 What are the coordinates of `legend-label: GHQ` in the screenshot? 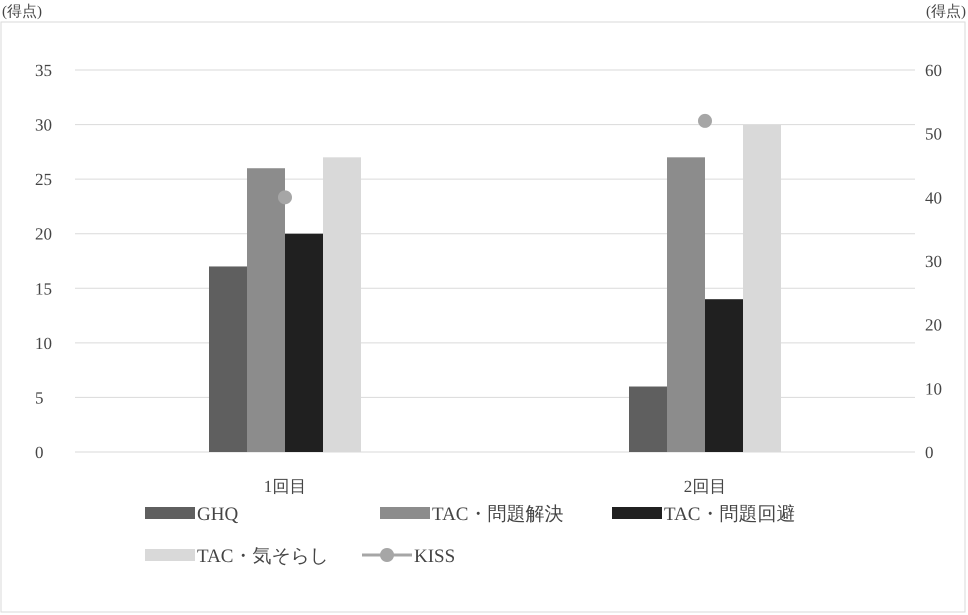 It's located at (217, 514).